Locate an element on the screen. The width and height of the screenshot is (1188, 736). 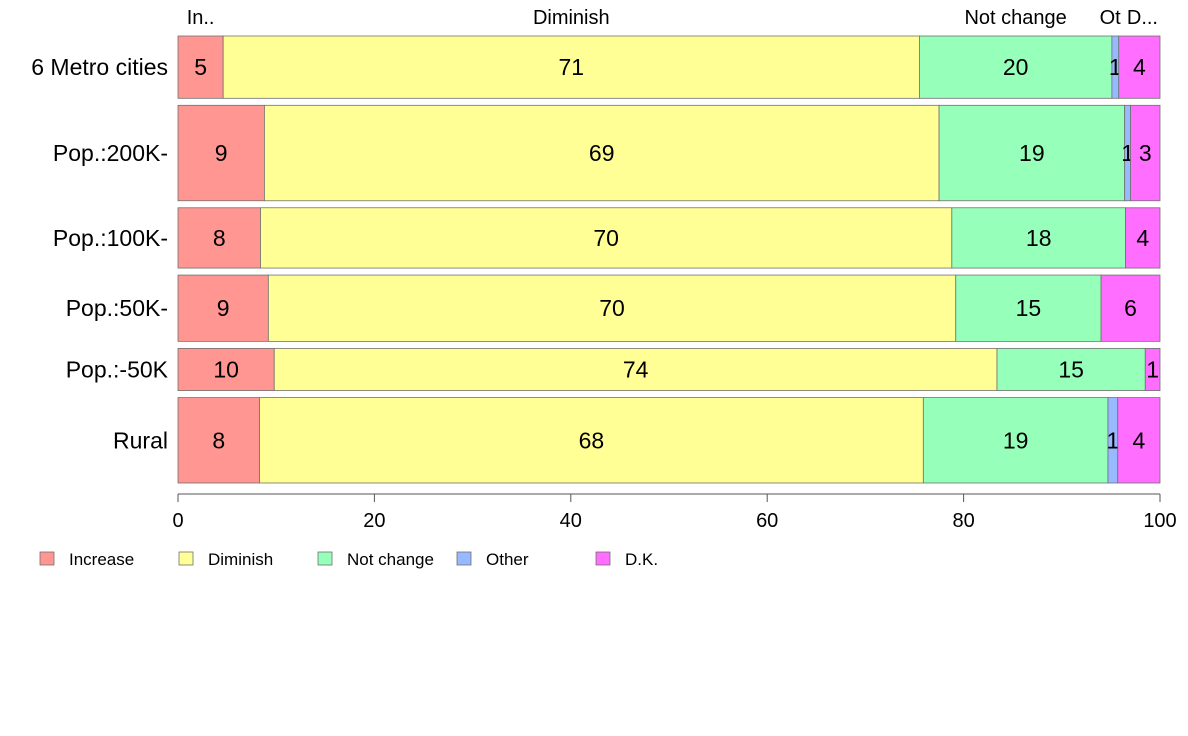
x-tick-label: 100 is located at coordinates (1159, 521).